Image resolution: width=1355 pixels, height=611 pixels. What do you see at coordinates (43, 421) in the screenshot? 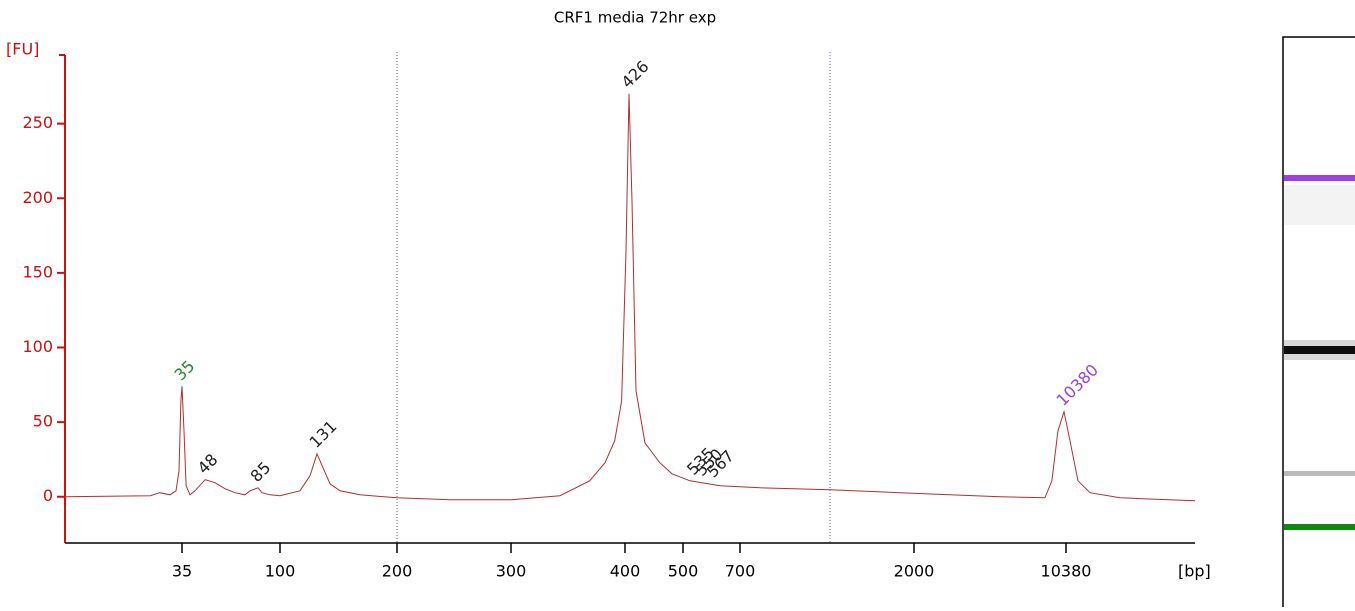
I see `y-tick-label: 50` at bounding box center [43, 421].